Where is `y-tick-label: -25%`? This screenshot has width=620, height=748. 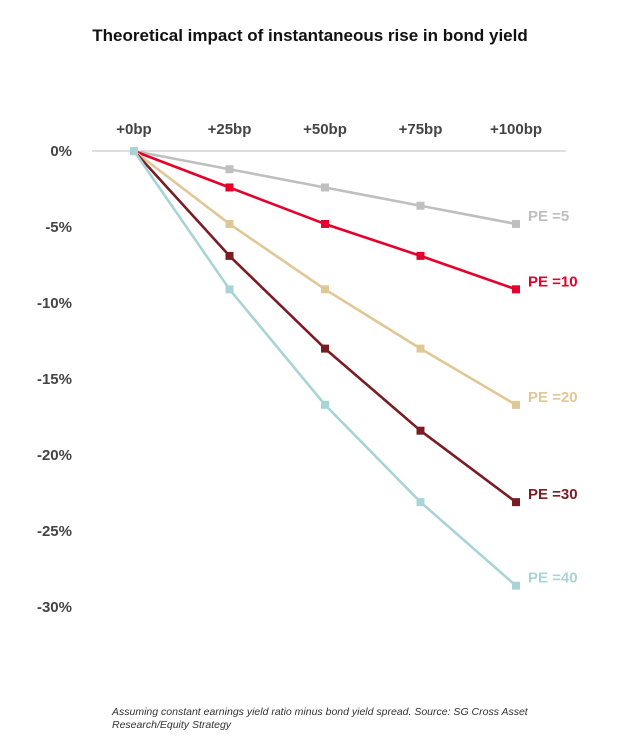
y-tick-label: -25% is located at coordinates (54, 531).